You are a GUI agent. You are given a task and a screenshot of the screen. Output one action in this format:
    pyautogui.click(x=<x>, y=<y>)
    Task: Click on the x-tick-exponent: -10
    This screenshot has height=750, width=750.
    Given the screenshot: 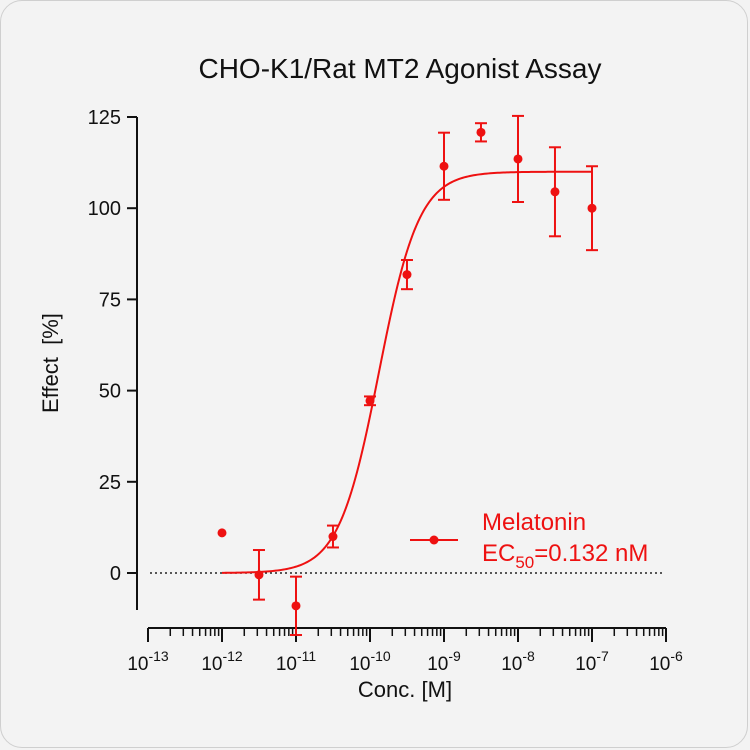 What is the action you would take?
    pyautogui.click(x=380, y=656)
    